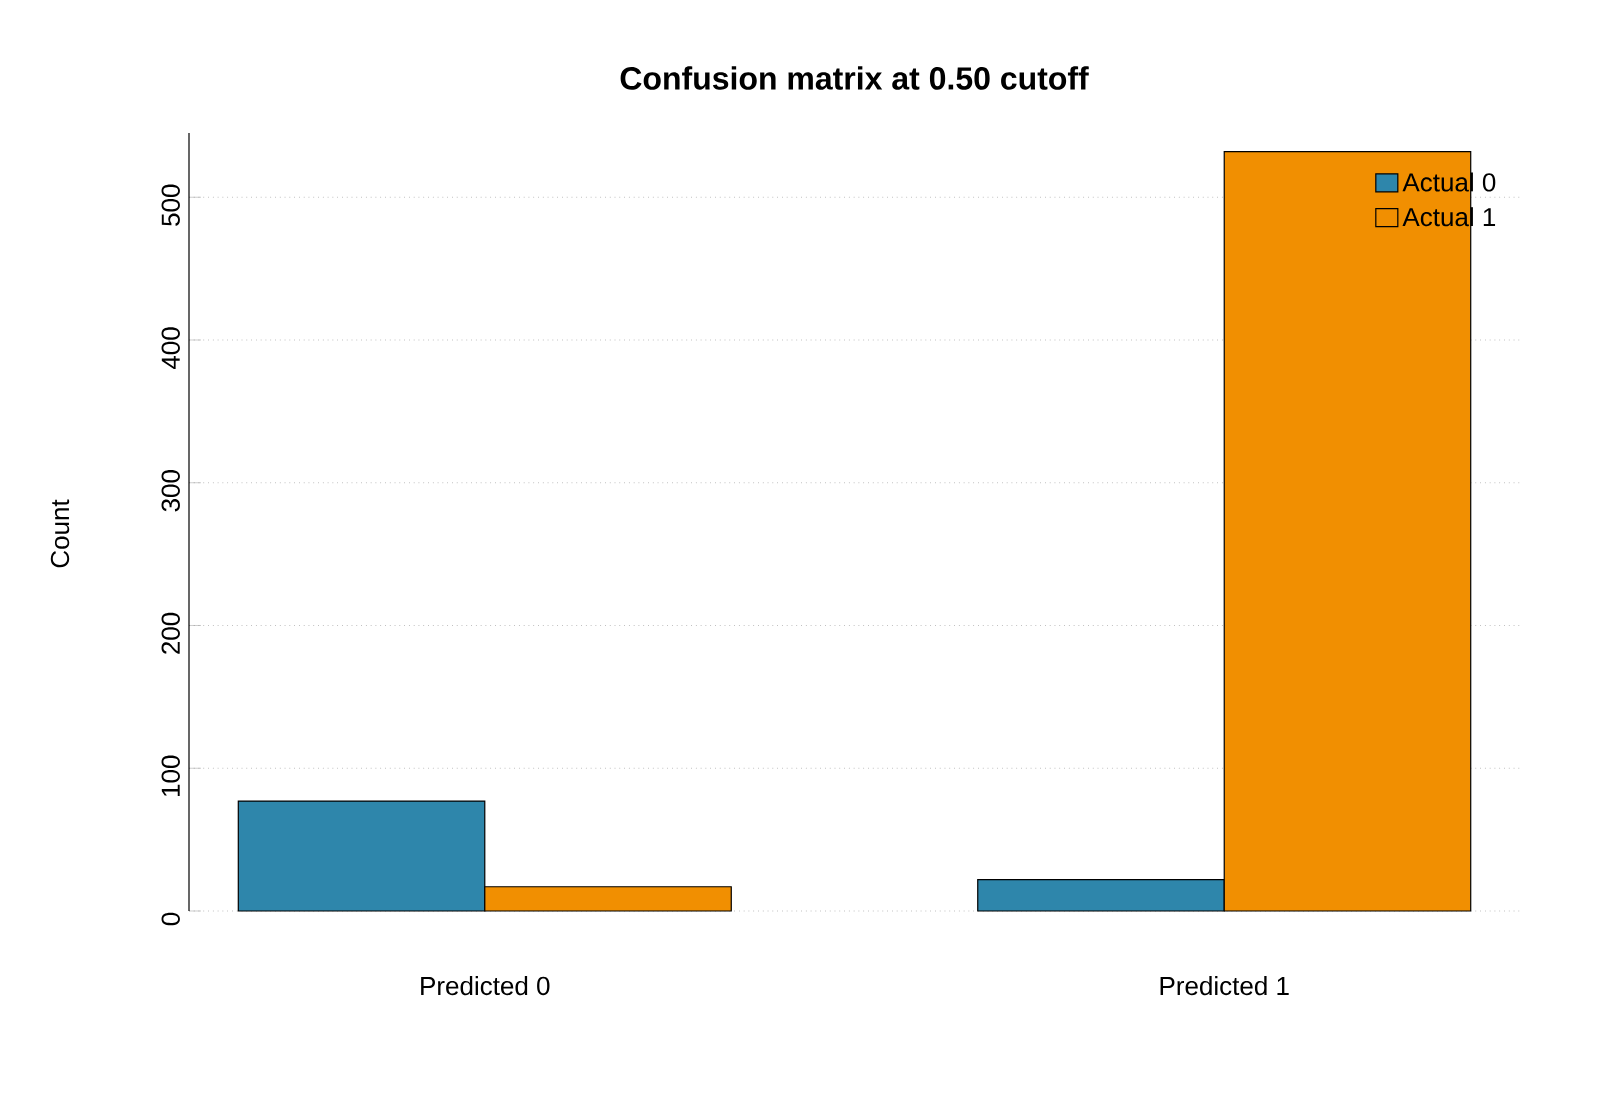  I want to click on y-tick-label: 0, so click(170, 919).